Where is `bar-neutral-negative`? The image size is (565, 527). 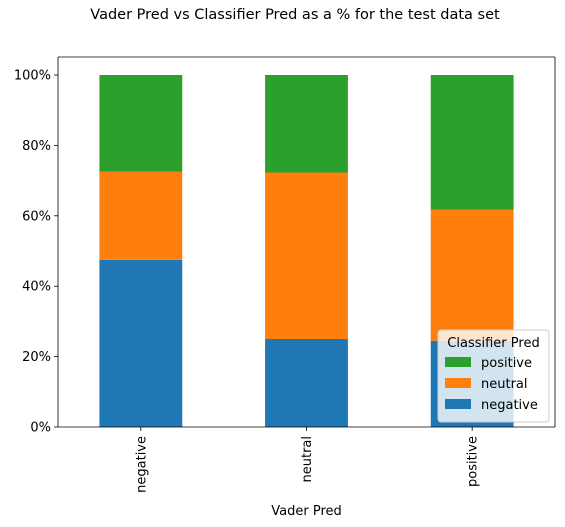 bar-neutral-negative is located at coordinates (306, 383).